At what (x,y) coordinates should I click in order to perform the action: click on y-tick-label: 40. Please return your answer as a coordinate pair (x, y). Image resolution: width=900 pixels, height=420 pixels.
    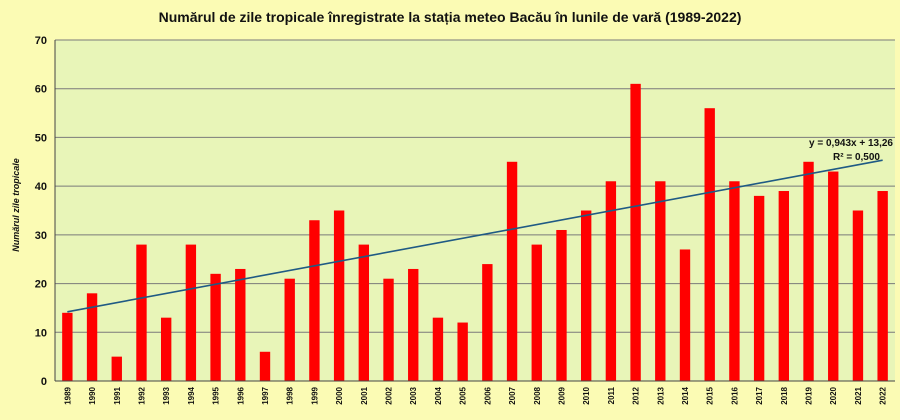
    Looking at the image, I should click on (41, 187).